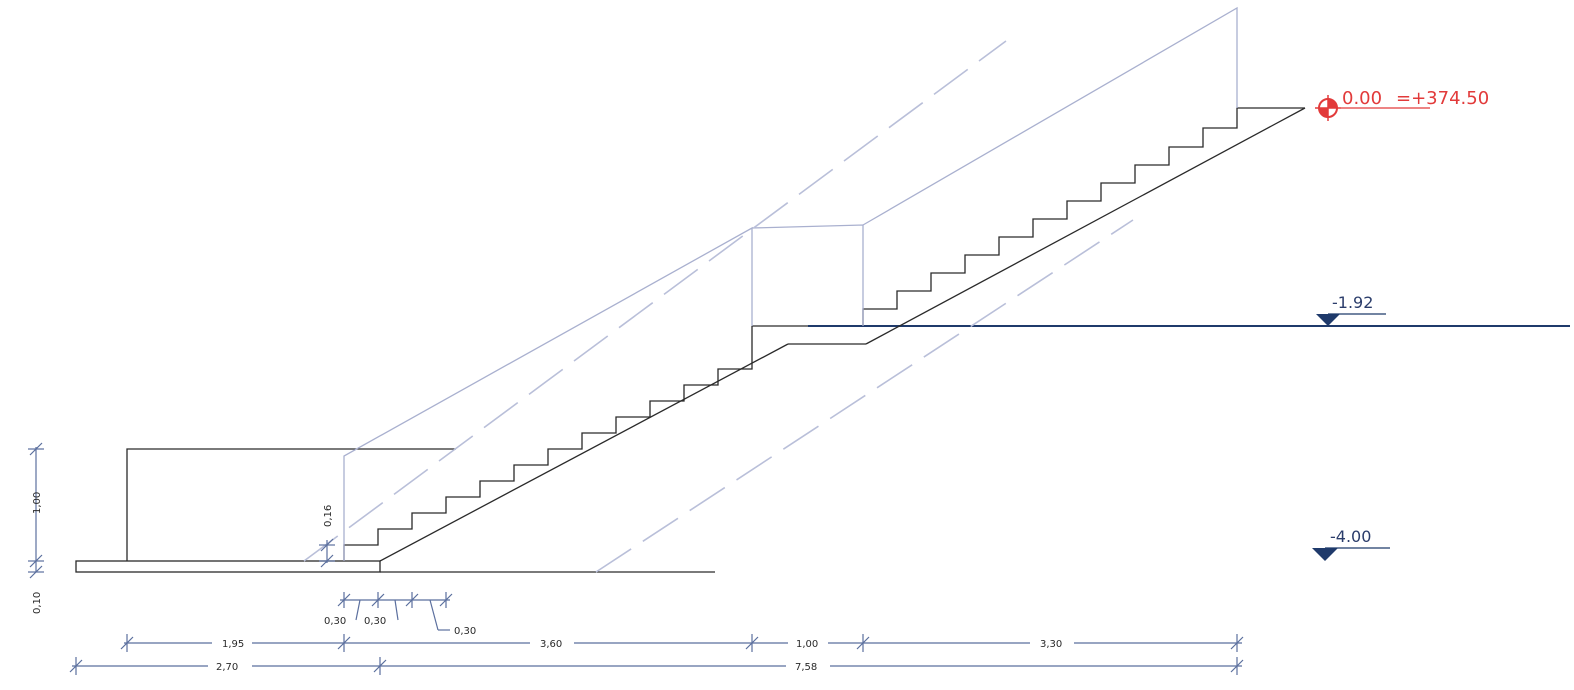 Image resolution: width=1574 pixels, height=690 pixels. I want to click on dim-rail-height: 1,00, so click(37, 503).